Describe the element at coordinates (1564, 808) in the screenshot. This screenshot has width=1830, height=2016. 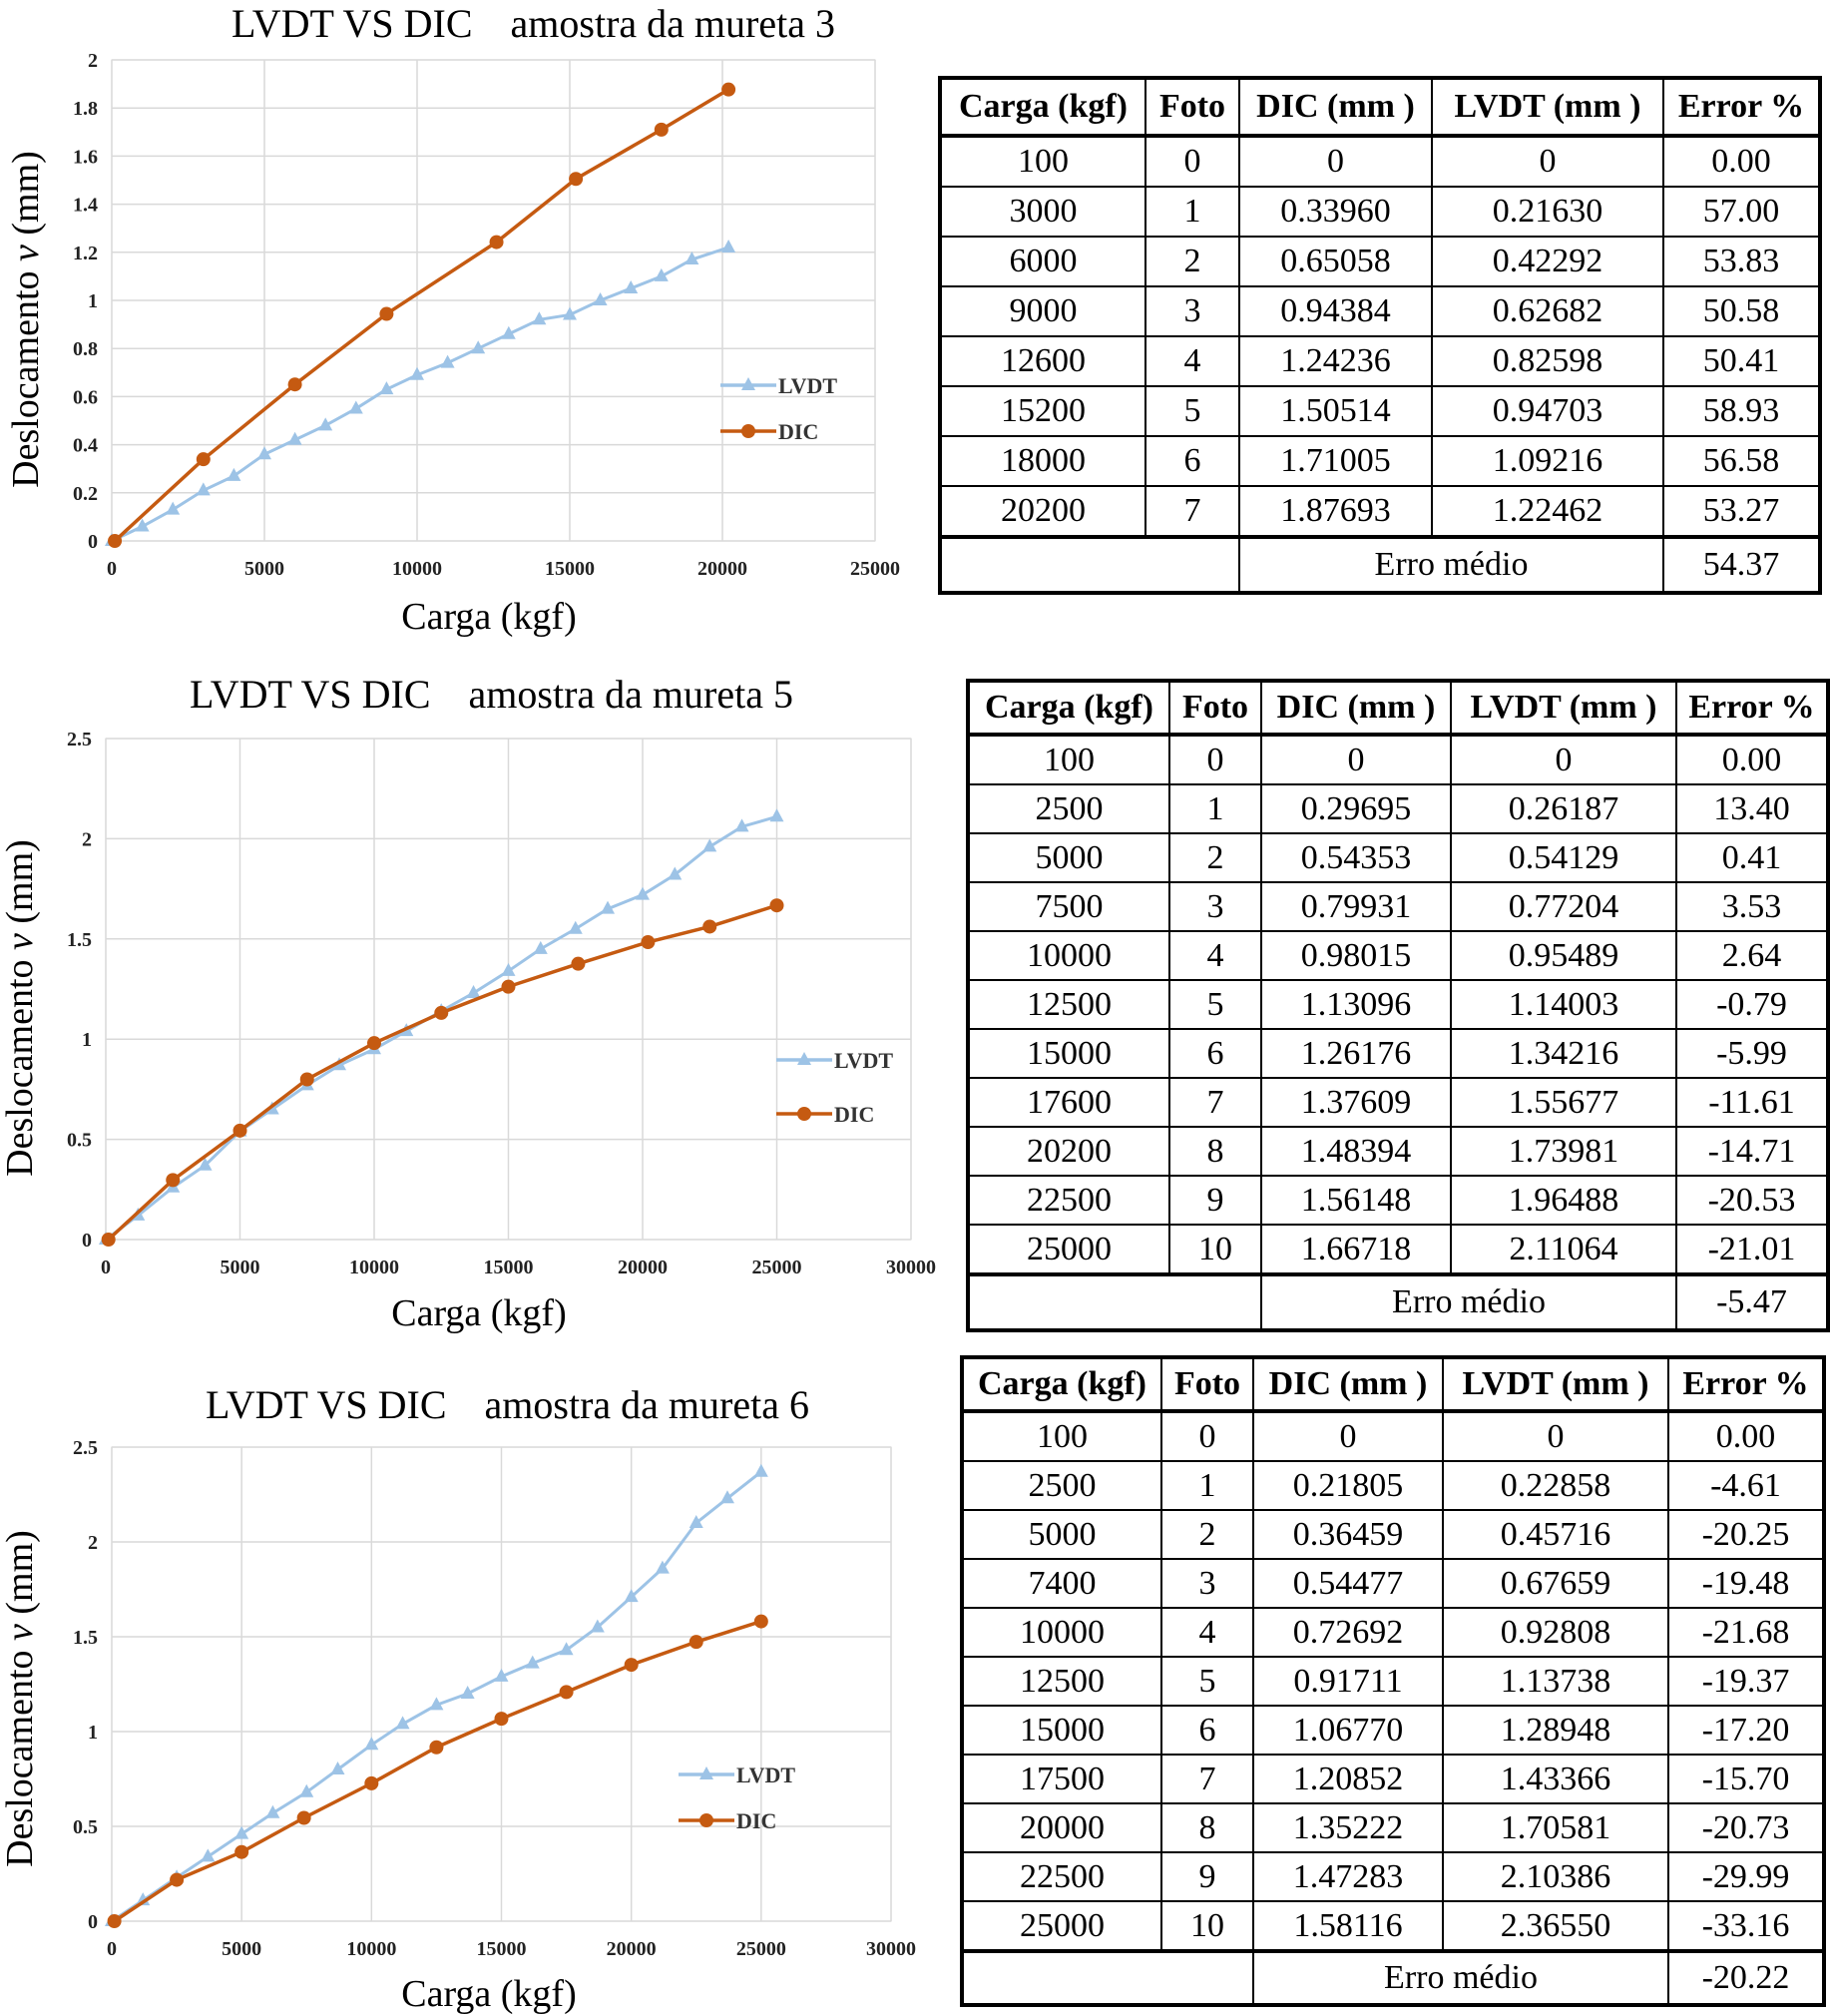
I see `cell-lvdt: 0.26187` at that location.